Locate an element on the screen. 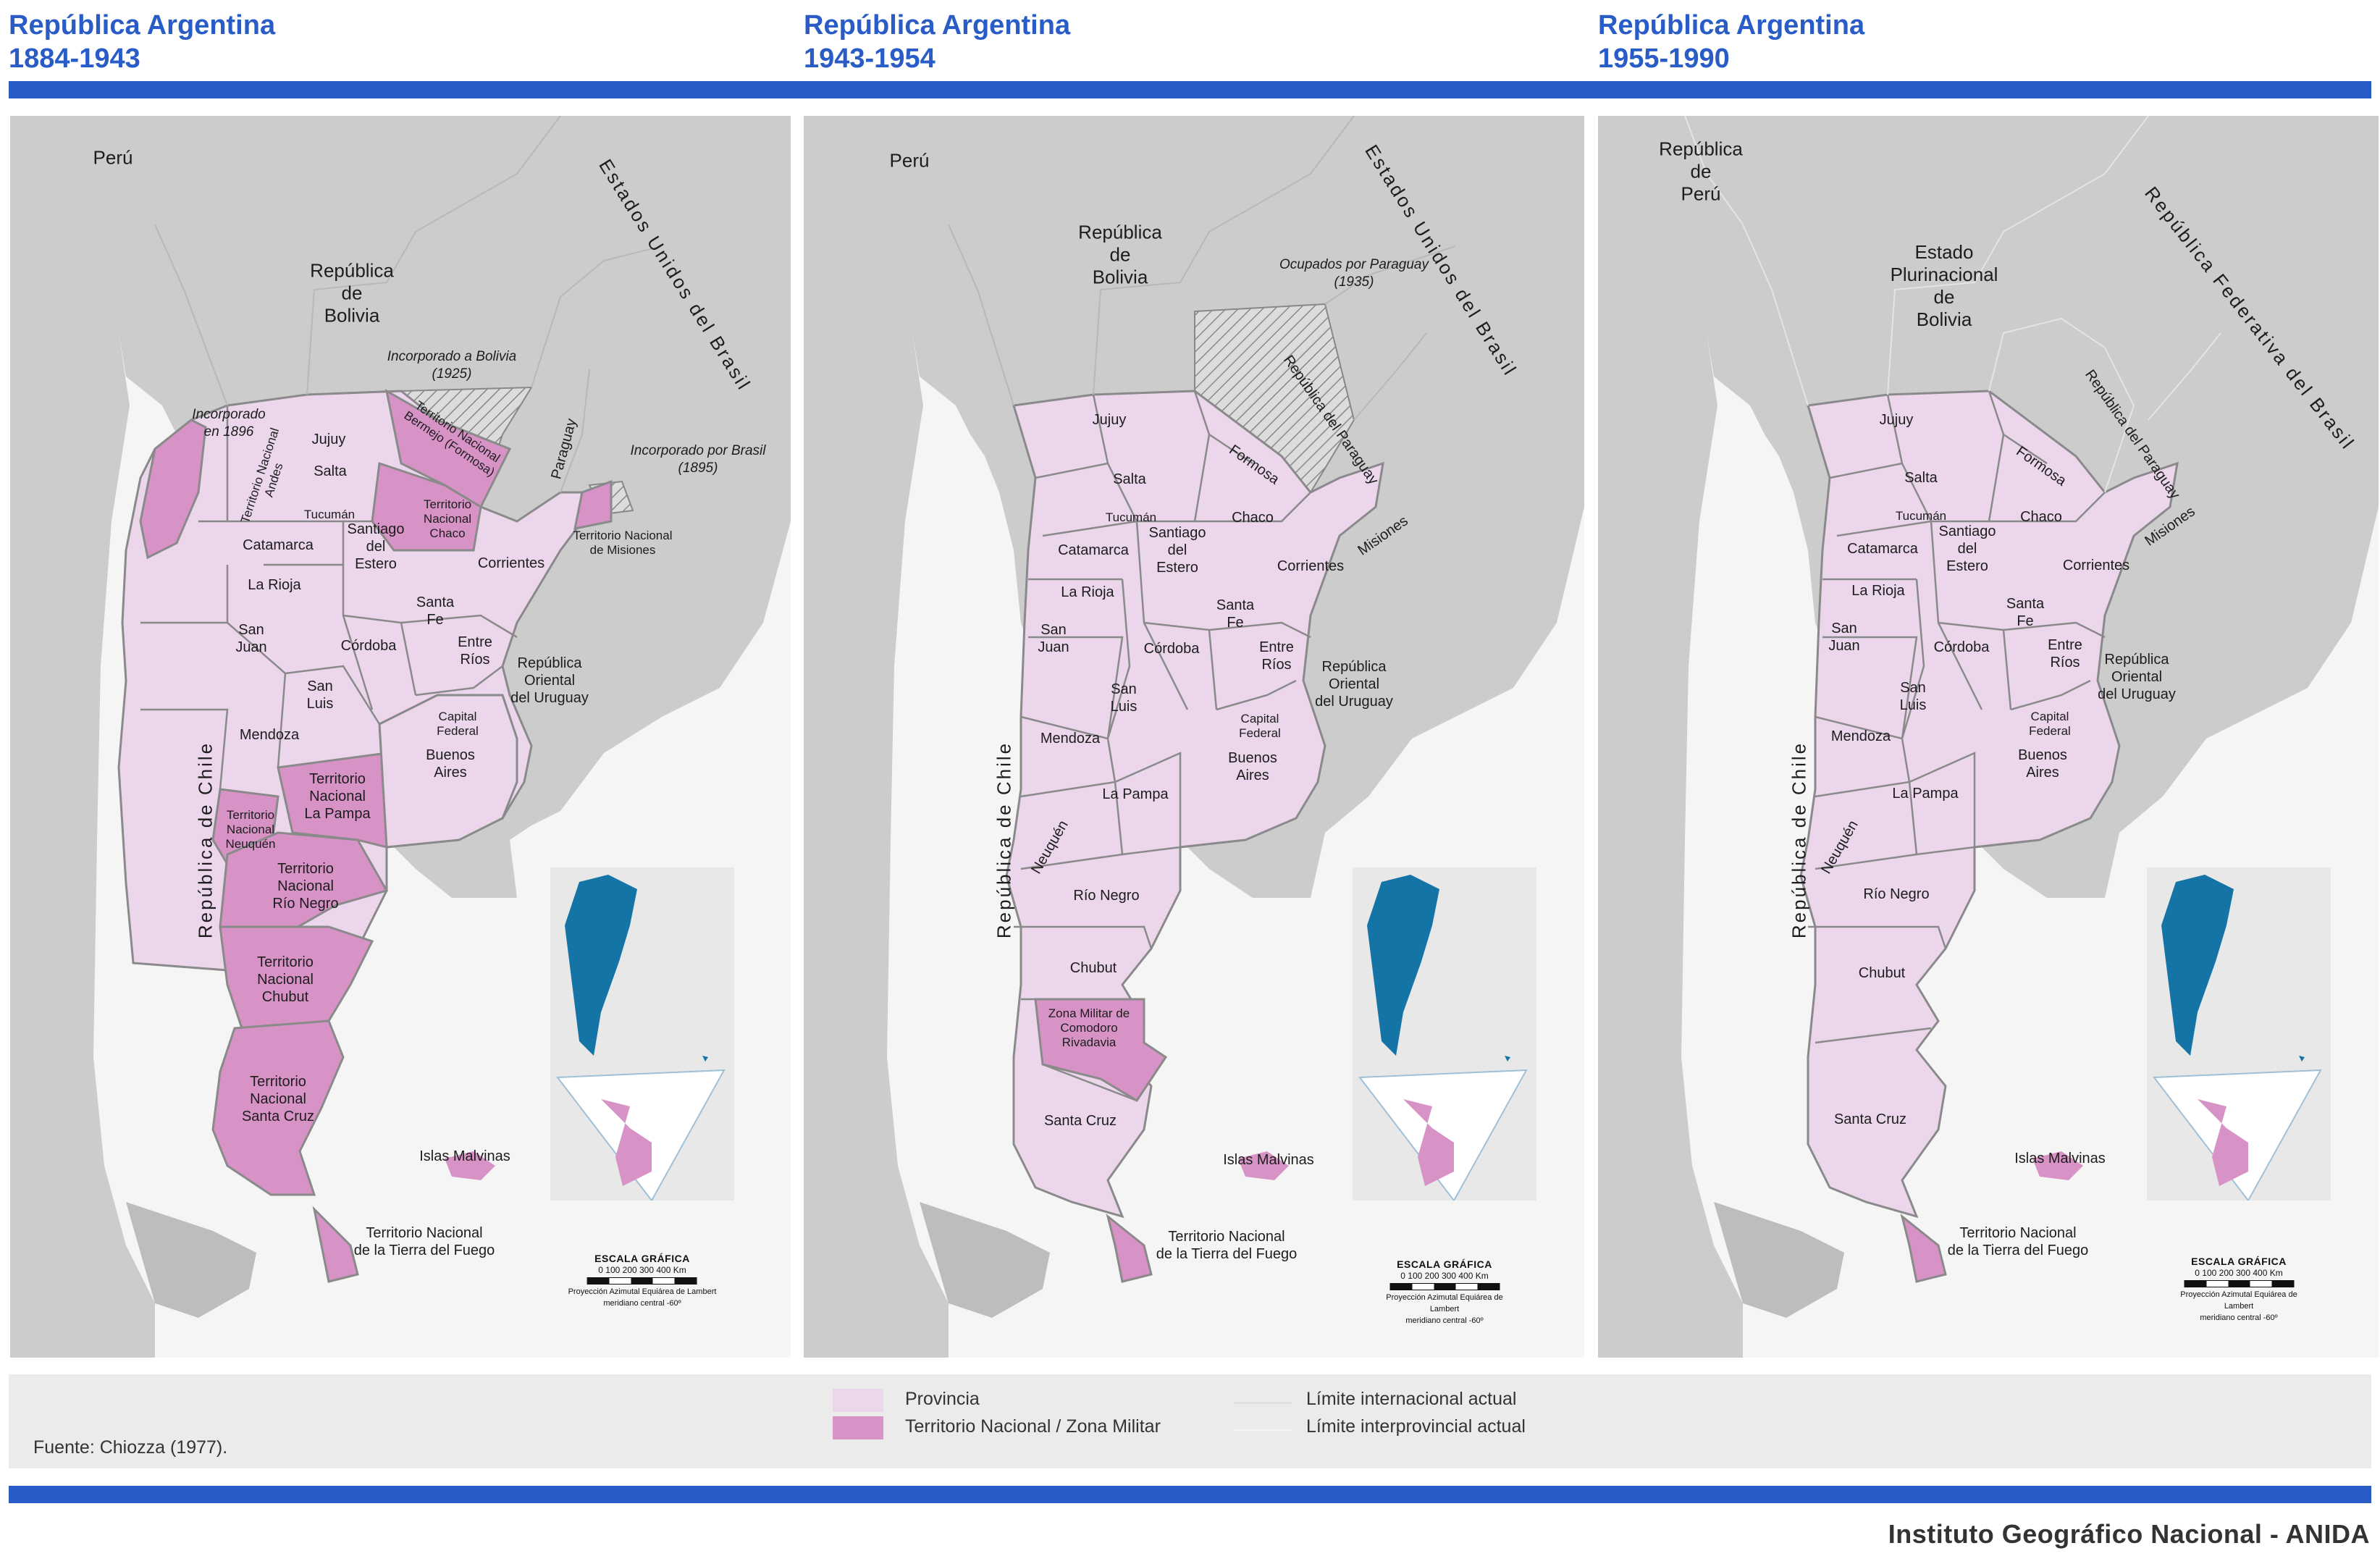  label-salta: Salta is located at coordinates (330, 471).